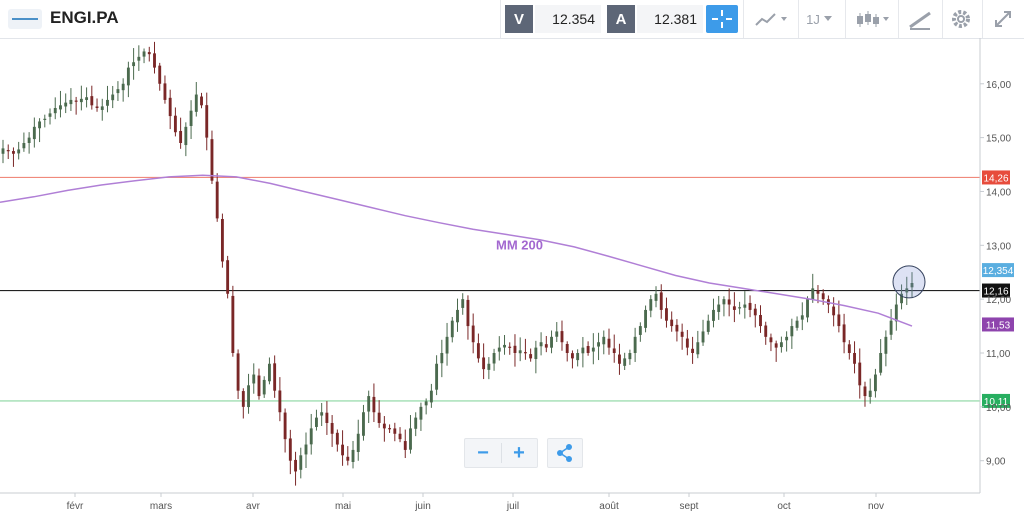 The height and width of the screenshot is (513, 1024). I want to click on timeframe-button: 1J, so click(821, 19).